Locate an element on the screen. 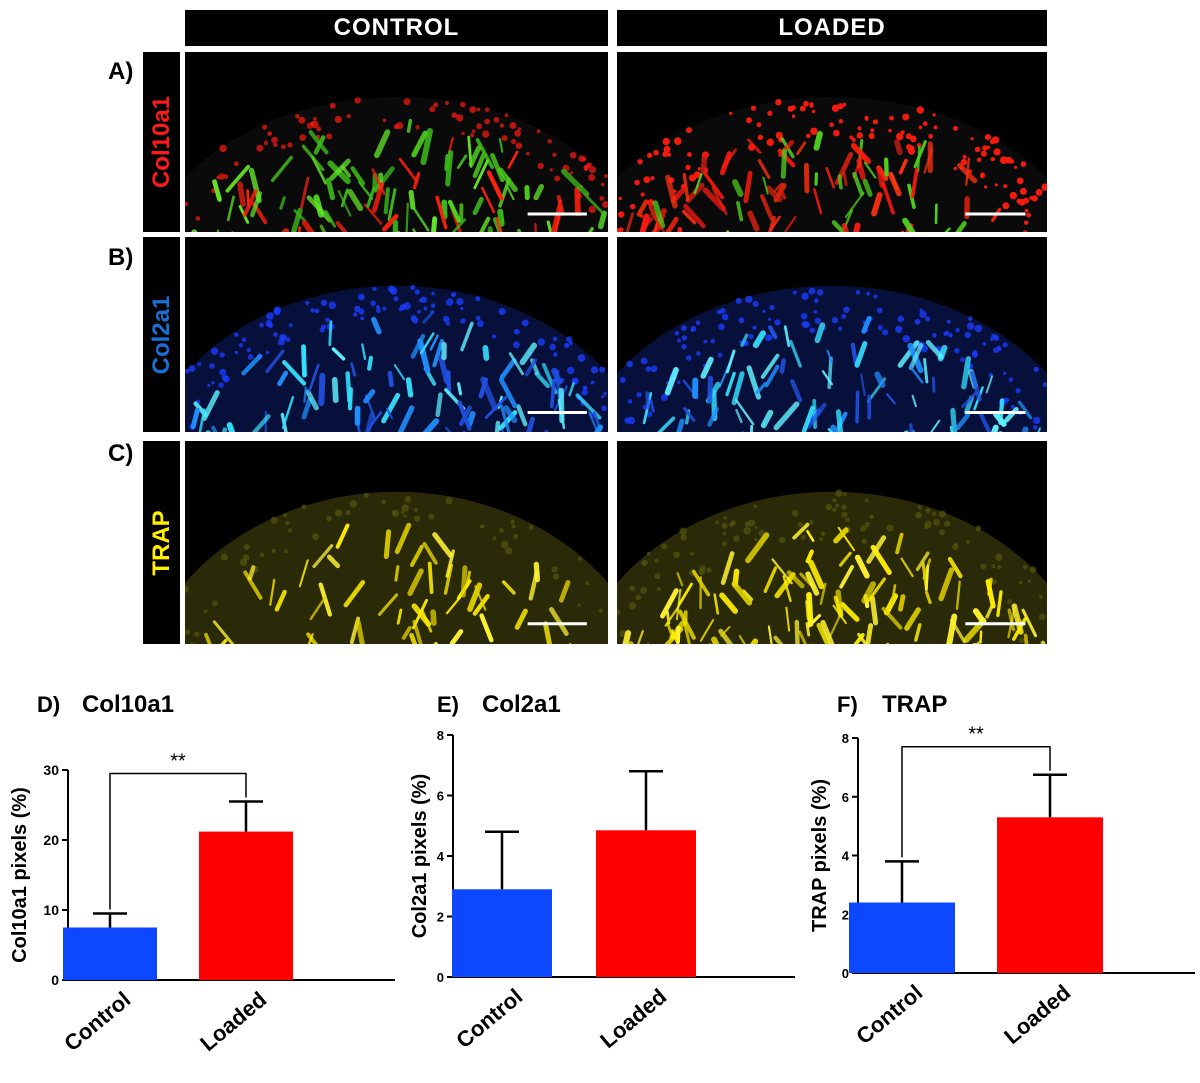  chart-title: TRAP is located at coordinates (914, 704).